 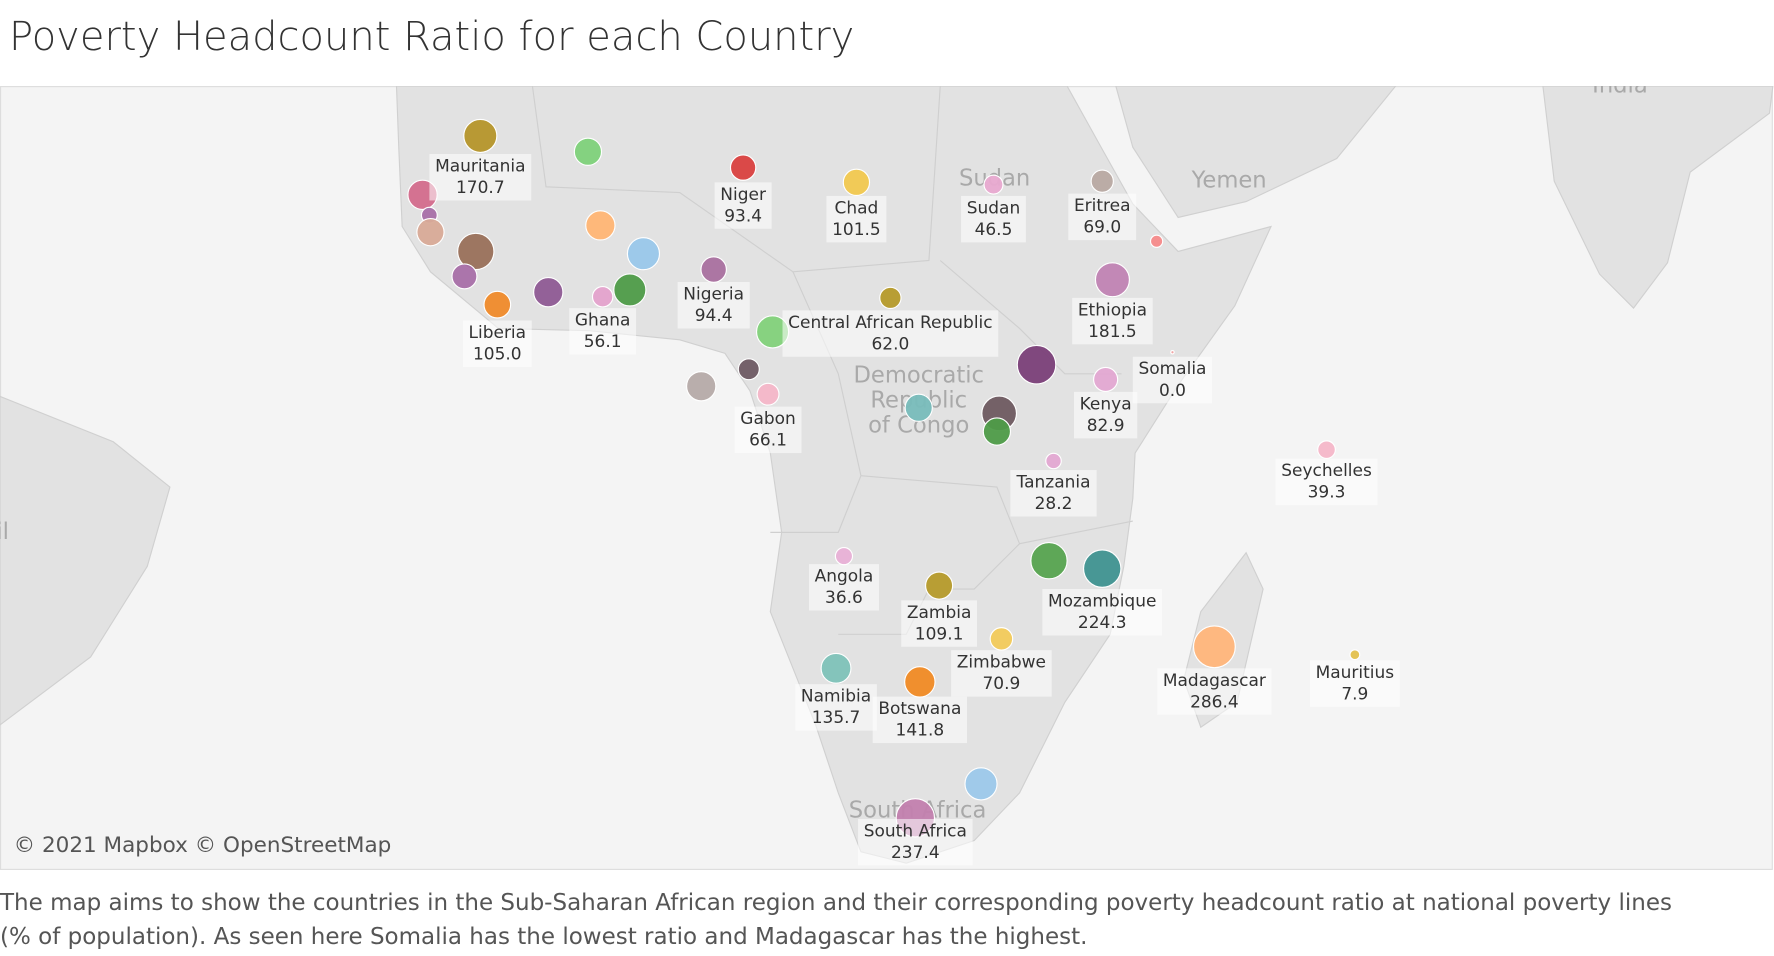 What do you see at coordinates (1106, 404) in the screenshot?
I see `country-label: Kenya` at bounding box center [1106, 404].